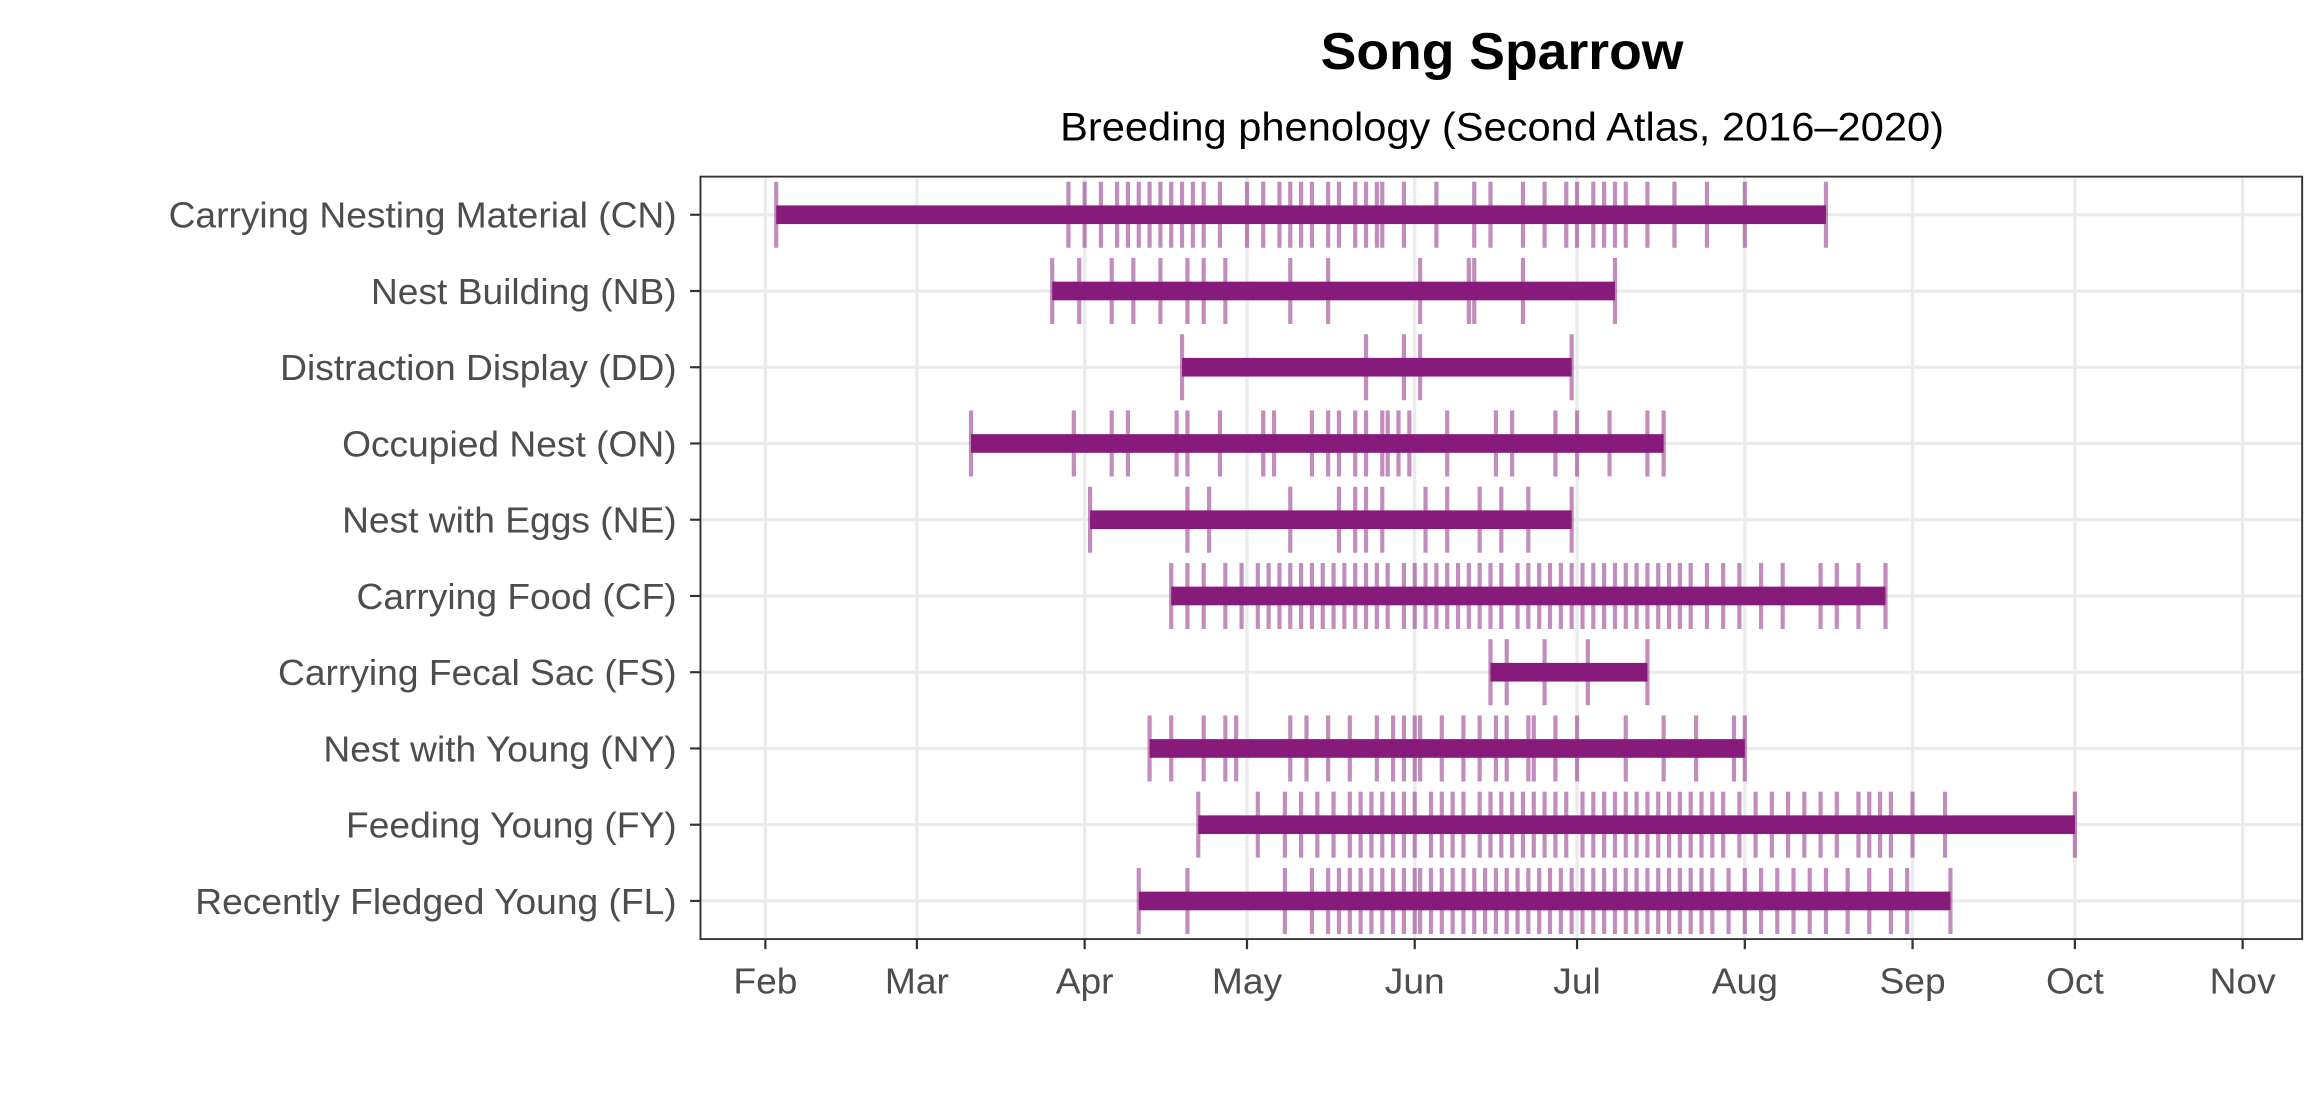 This screenshot has height=1120, width=2320. What do you see at coordinates (917, 981) in the screenshot?
I see `x-tick-label: Mar` at bounding box center [917, 981].